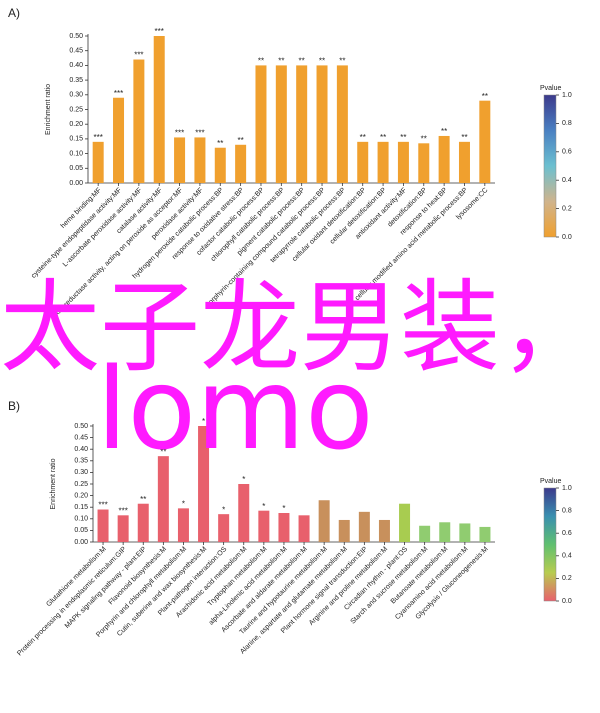  I want to click on overlay-text: lomo, so click(234, 410).